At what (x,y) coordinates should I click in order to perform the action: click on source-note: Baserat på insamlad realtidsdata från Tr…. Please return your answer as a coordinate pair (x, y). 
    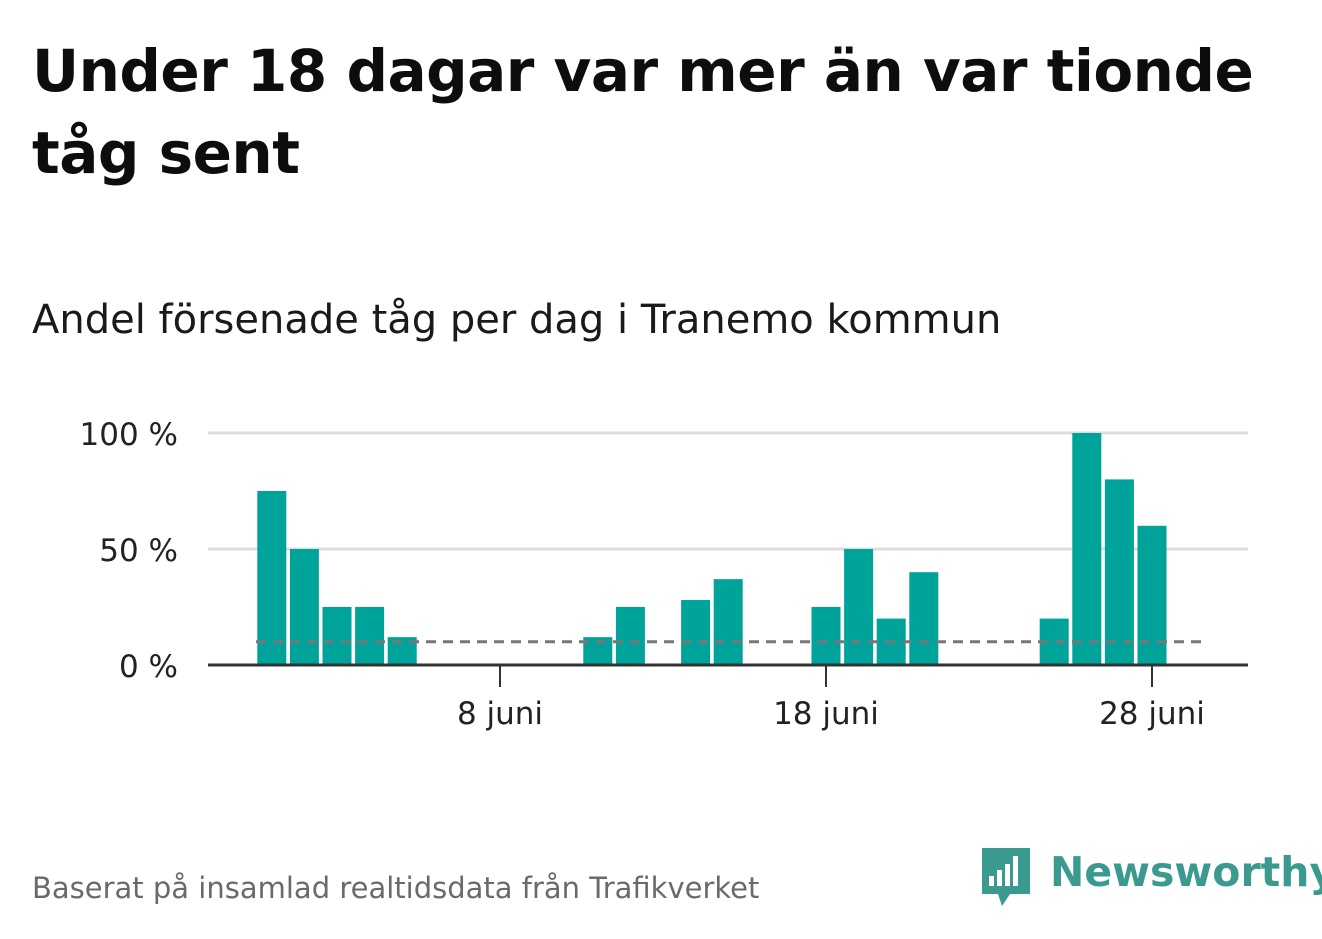
    Looking at the image, I should click on (396, 888).